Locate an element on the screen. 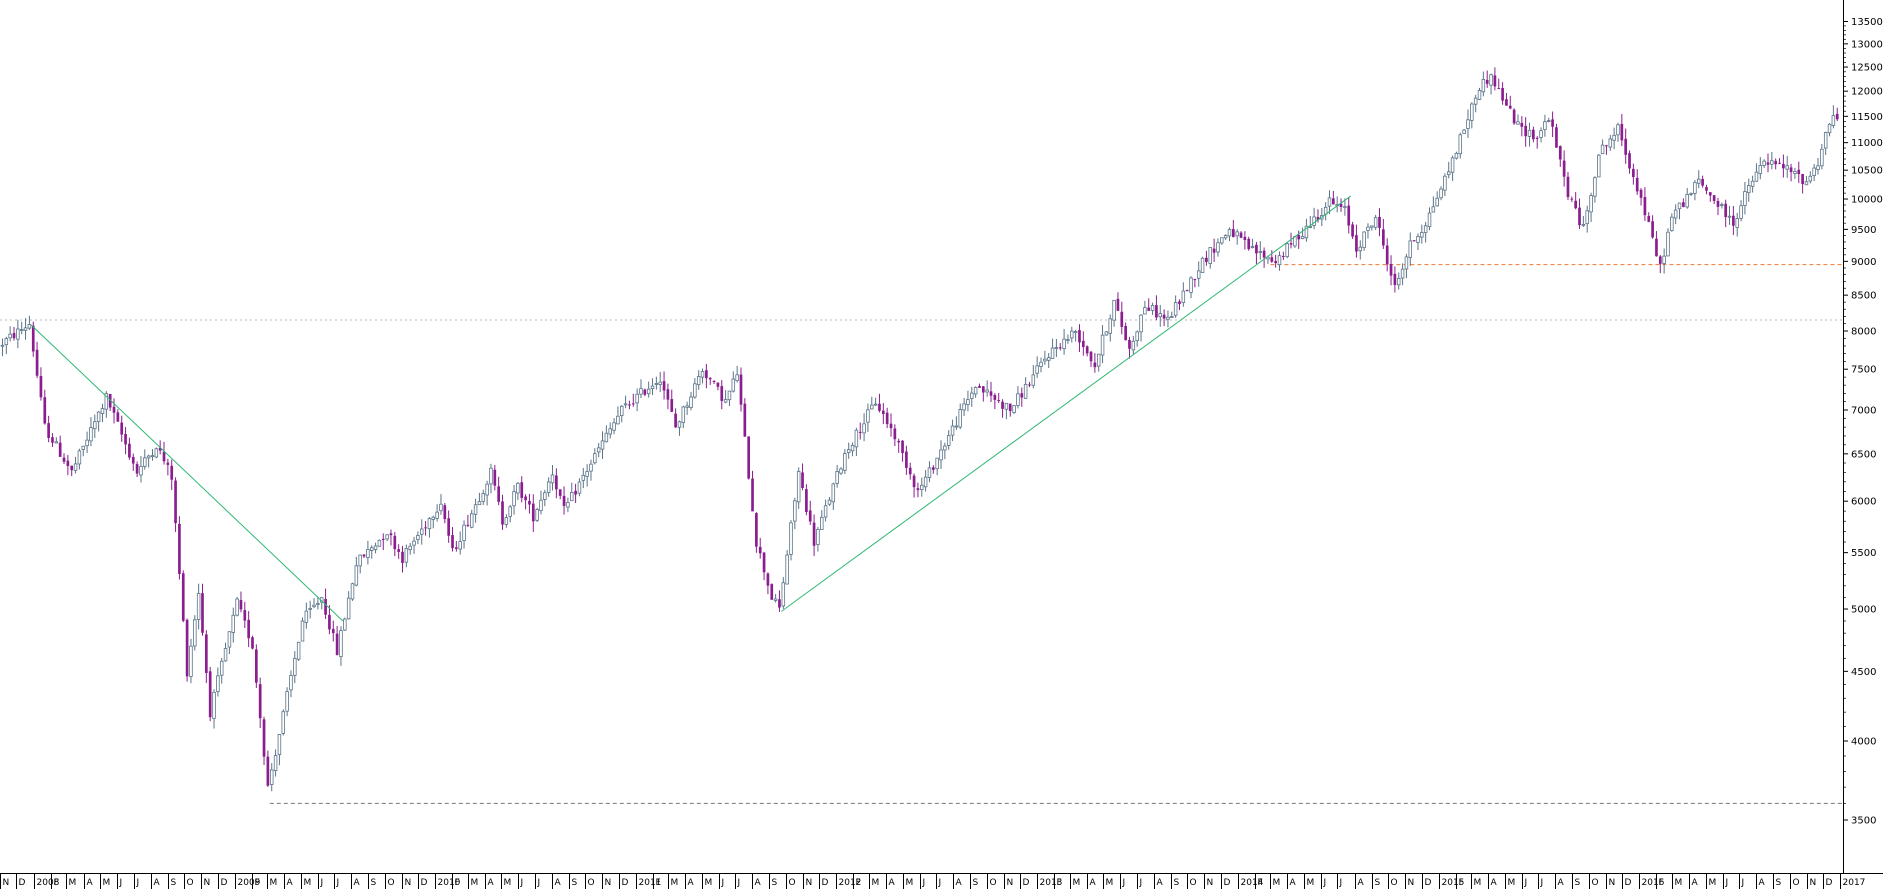 The height and width of the screenshot is (894, 1883). x-tick-label: 2014 is located at coordinates (1252, 883).